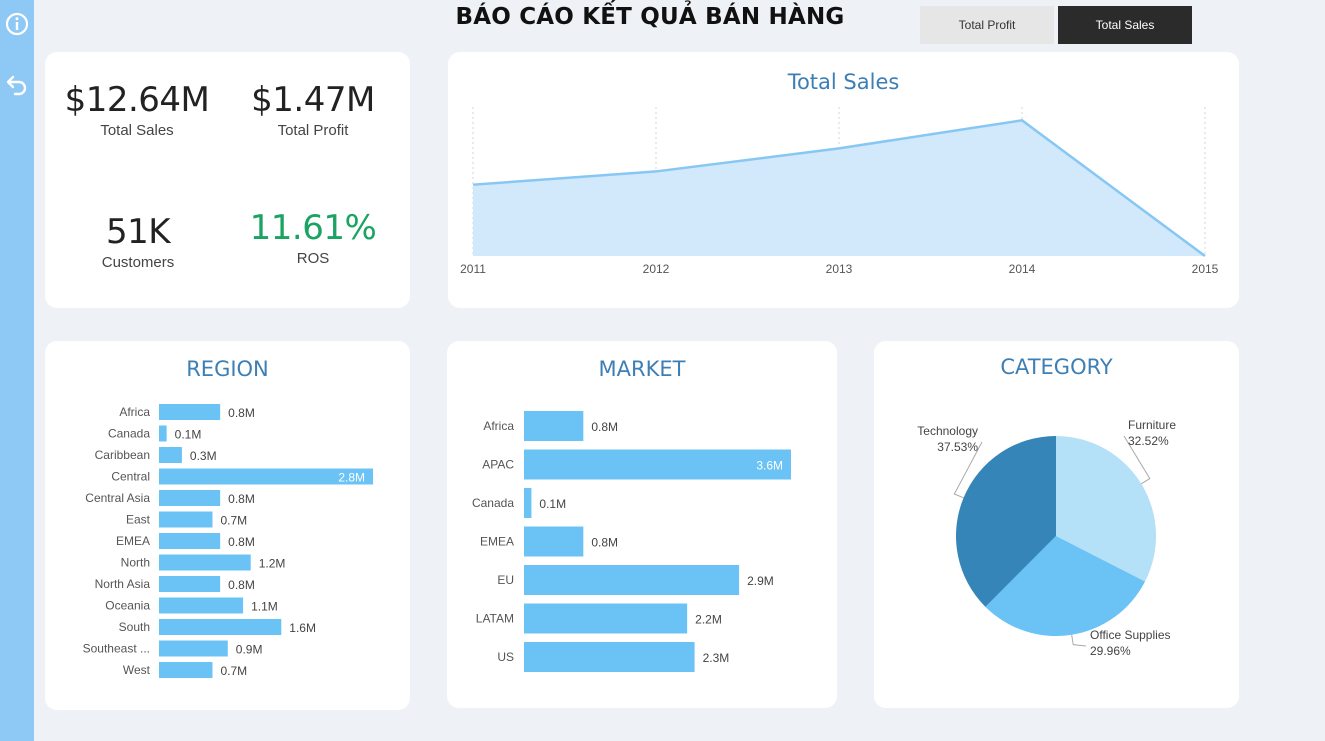  I want to click on category-label: LATAM, so click(495, 619).